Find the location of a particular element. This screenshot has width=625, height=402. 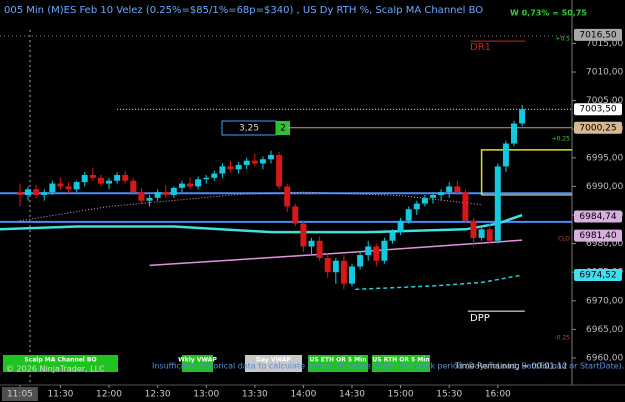

order-qty: 3,25 is located at coordinates (249, 129).